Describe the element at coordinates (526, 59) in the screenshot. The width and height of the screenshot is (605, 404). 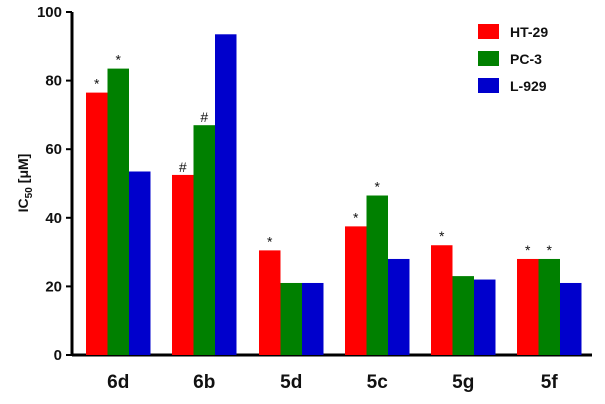
I see `legend-label: PC-3` at that location.